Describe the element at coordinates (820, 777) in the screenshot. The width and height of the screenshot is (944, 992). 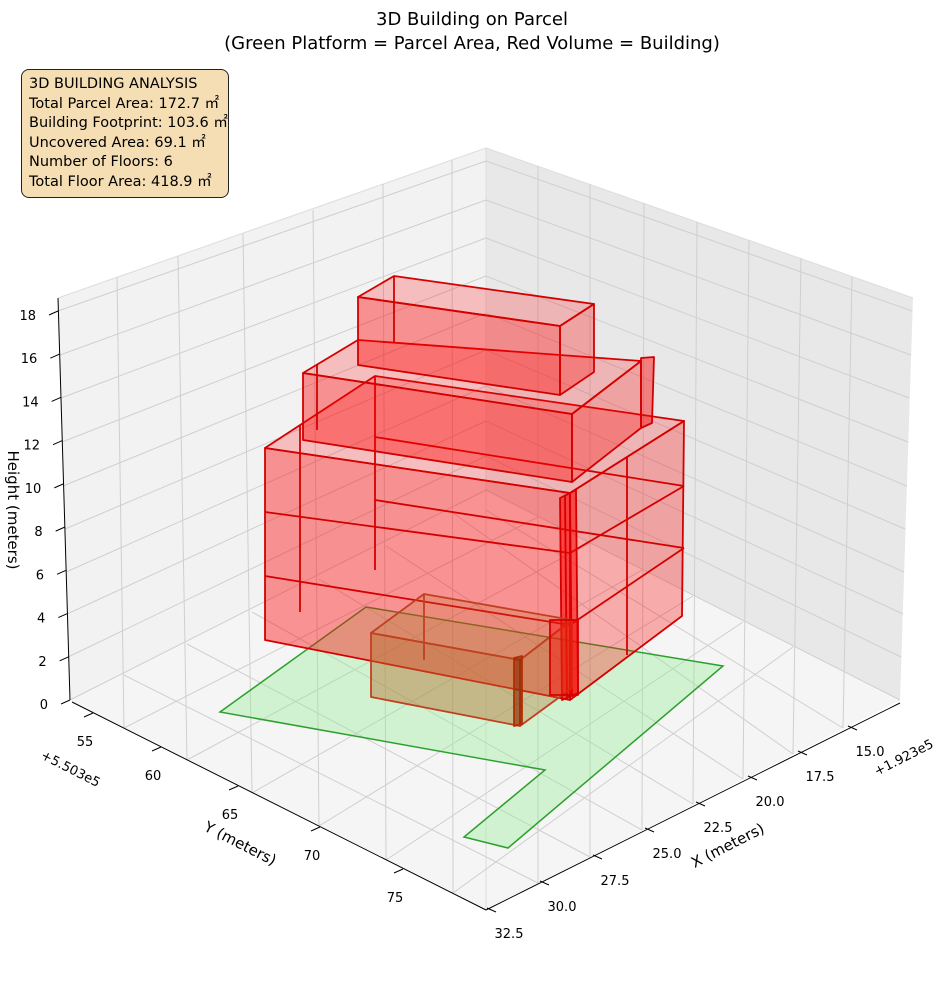
I see `x-tick-label: 17.5` at that location.